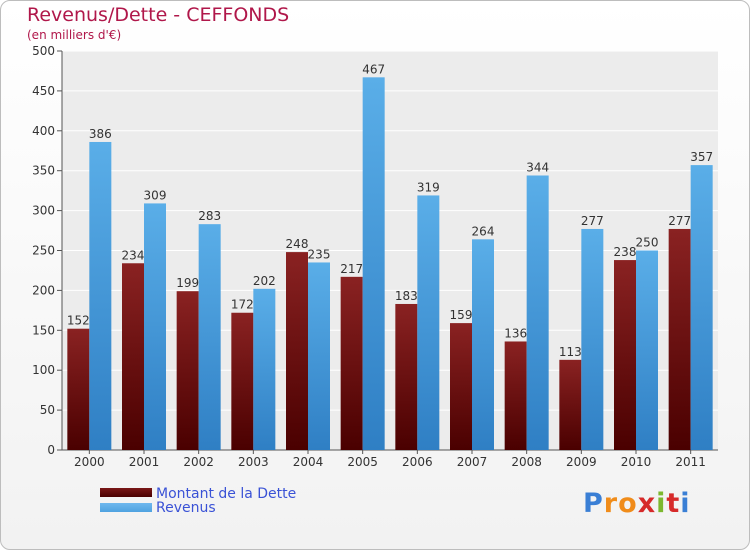 Image resolution: width=750 pixels, height=550 pixels. What do you see at coordinates (461, 315) in the screenshot?
I see `data-label-dette: 159` at bounding box center [461, 315].